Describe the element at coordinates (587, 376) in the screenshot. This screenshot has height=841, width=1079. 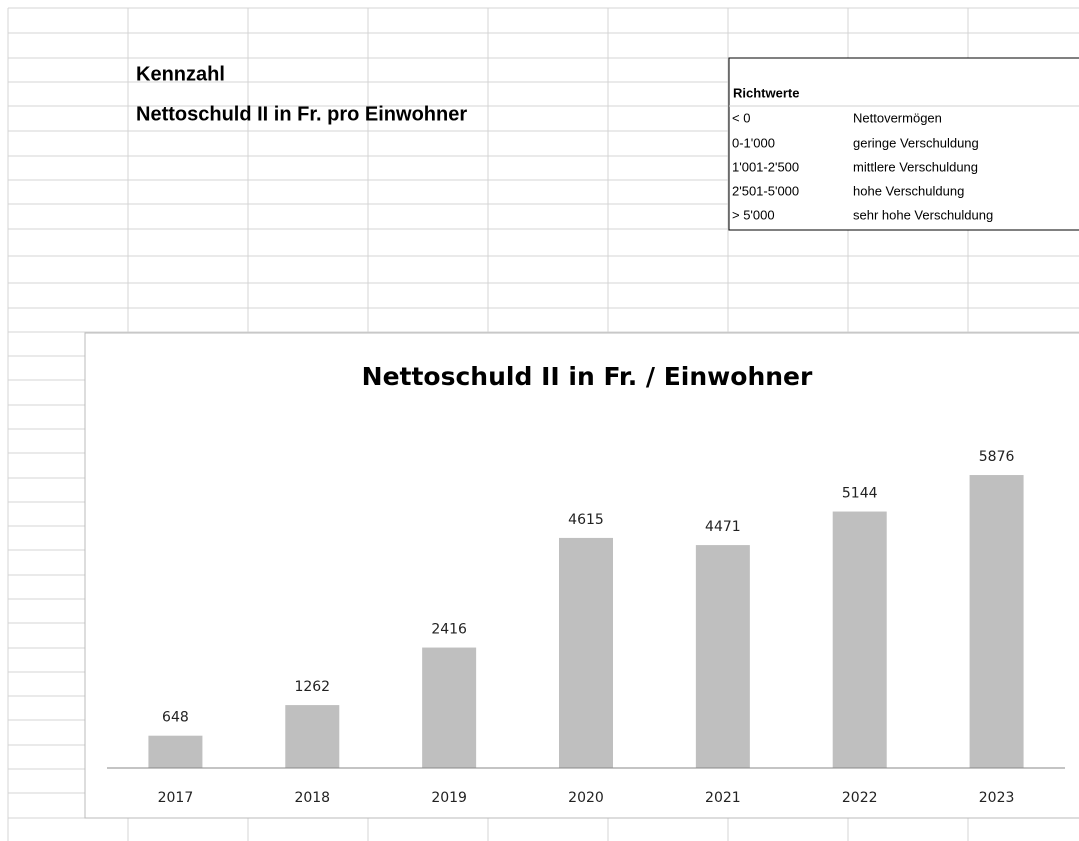
I see `chart-title: Nettoschuld II in Fr. / Einwohner` at that location.